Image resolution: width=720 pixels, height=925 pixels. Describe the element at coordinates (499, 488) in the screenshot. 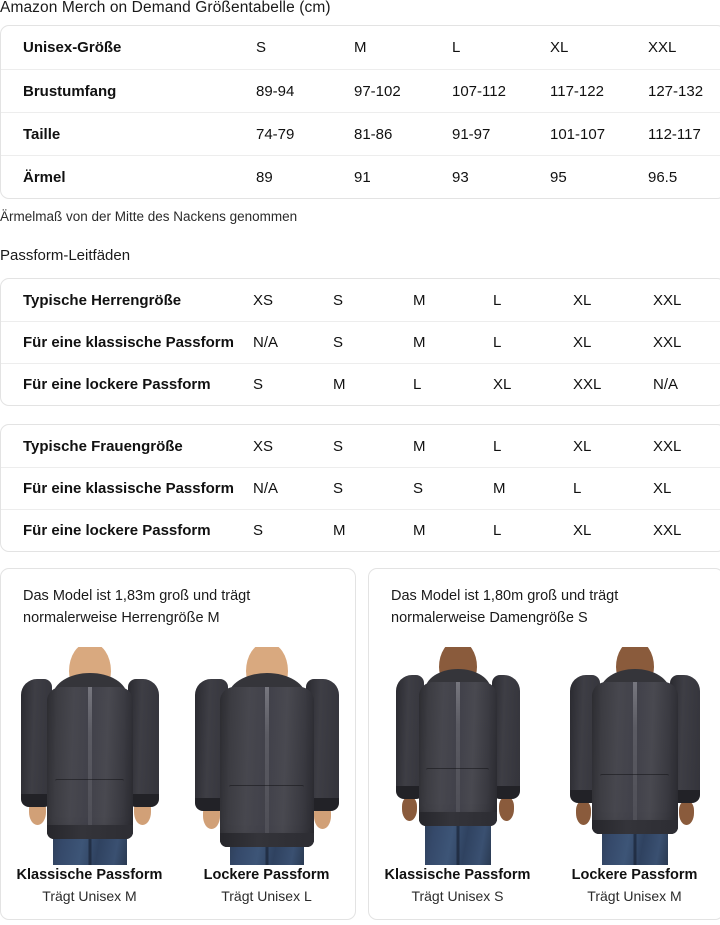

I see `womens-classic-3: M` at that location.